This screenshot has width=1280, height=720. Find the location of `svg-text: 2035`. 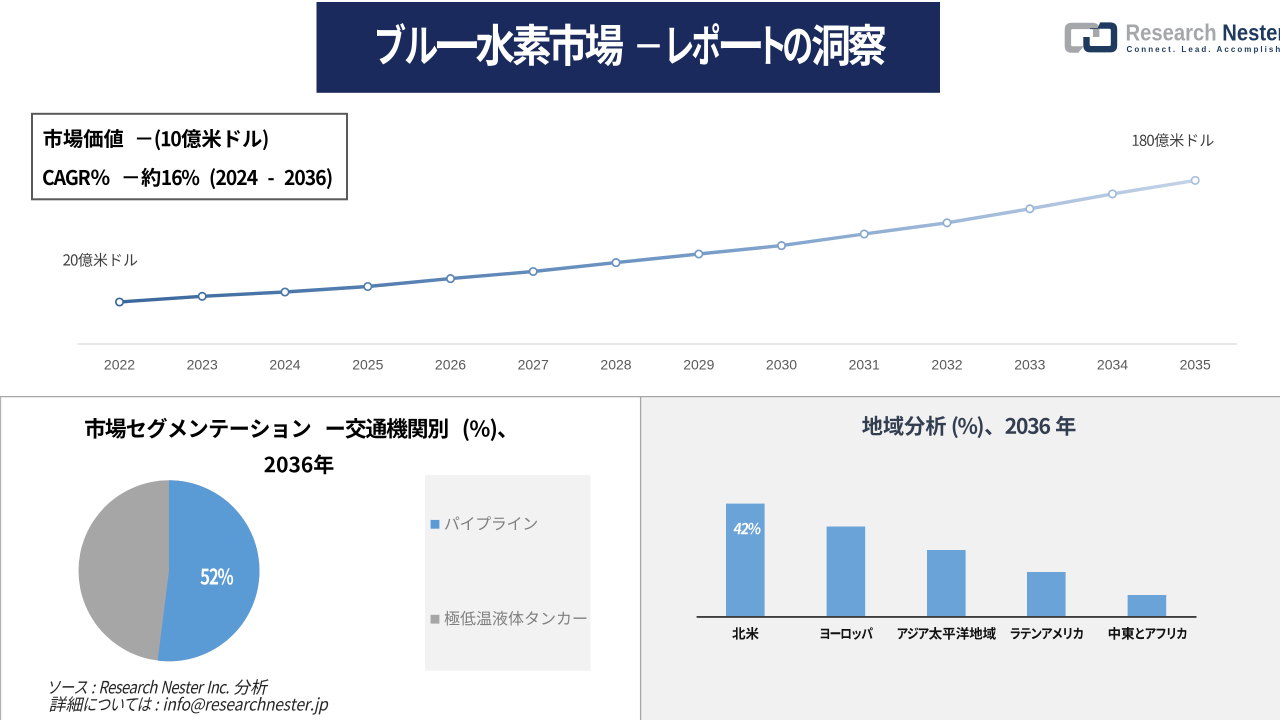

svg-text: 2035 is located at coordinates (1195, 365).